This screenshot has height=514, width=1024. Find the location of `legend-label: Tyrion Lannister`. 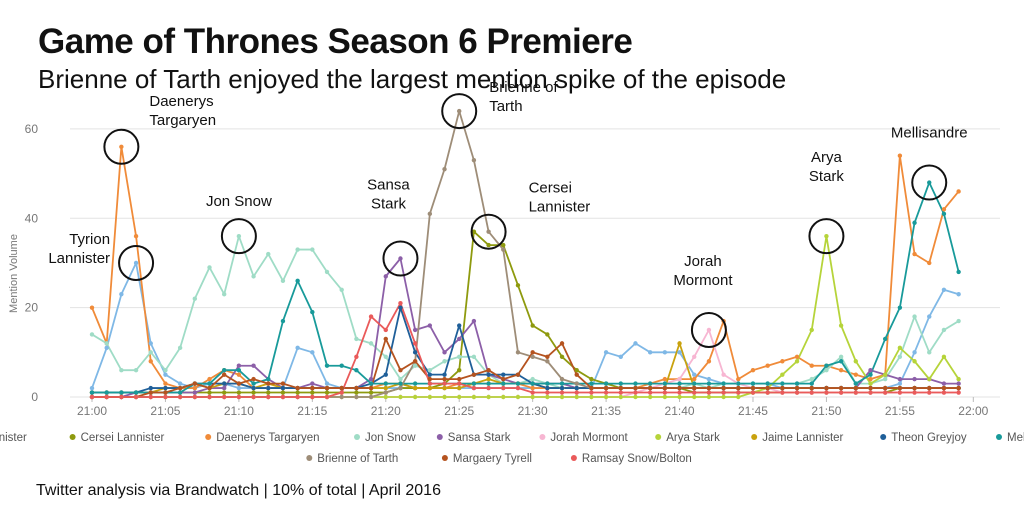

legend-label: Tyrion Lannister is located at coordinates (13, 438).